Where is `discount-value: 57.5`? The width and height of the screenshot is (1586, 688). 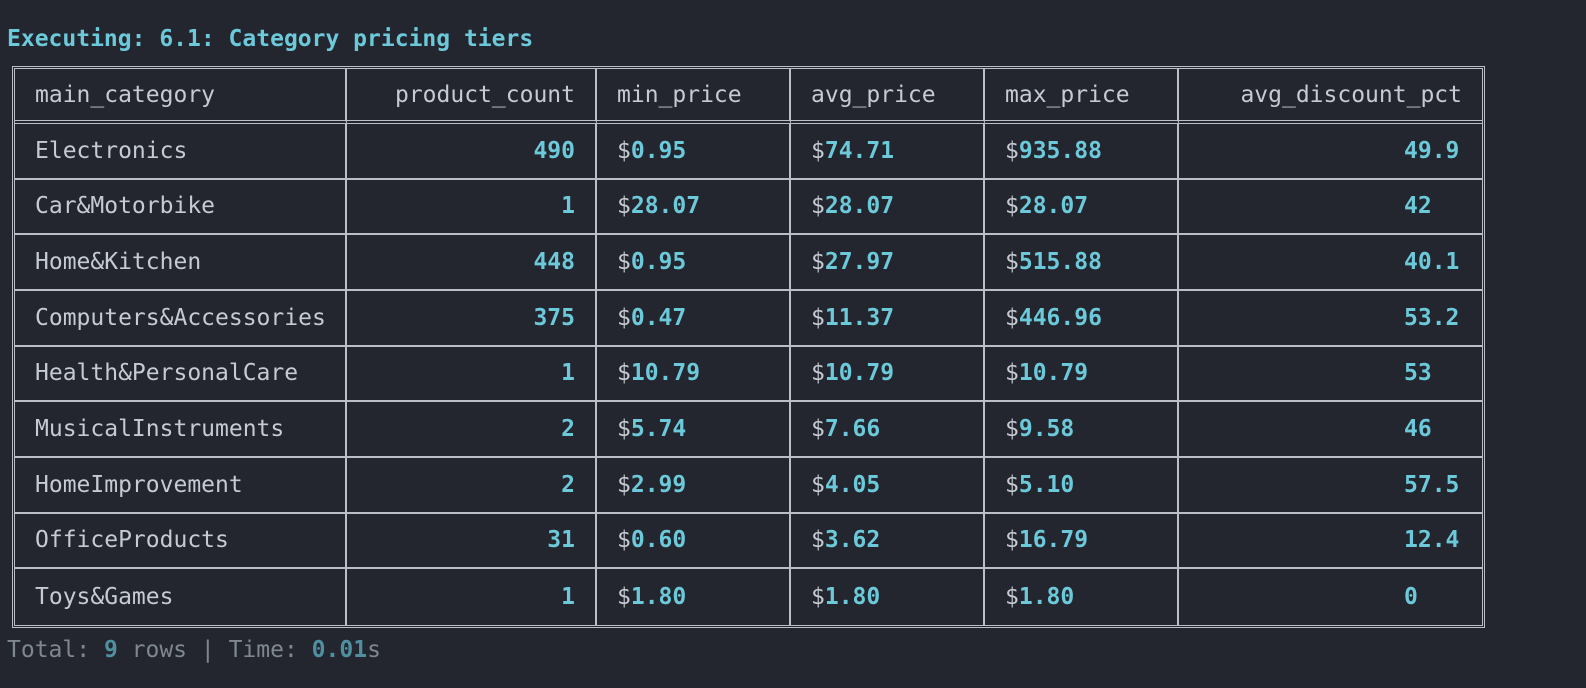 discount-value: 57.5 is located at coordinates (1432, 484).